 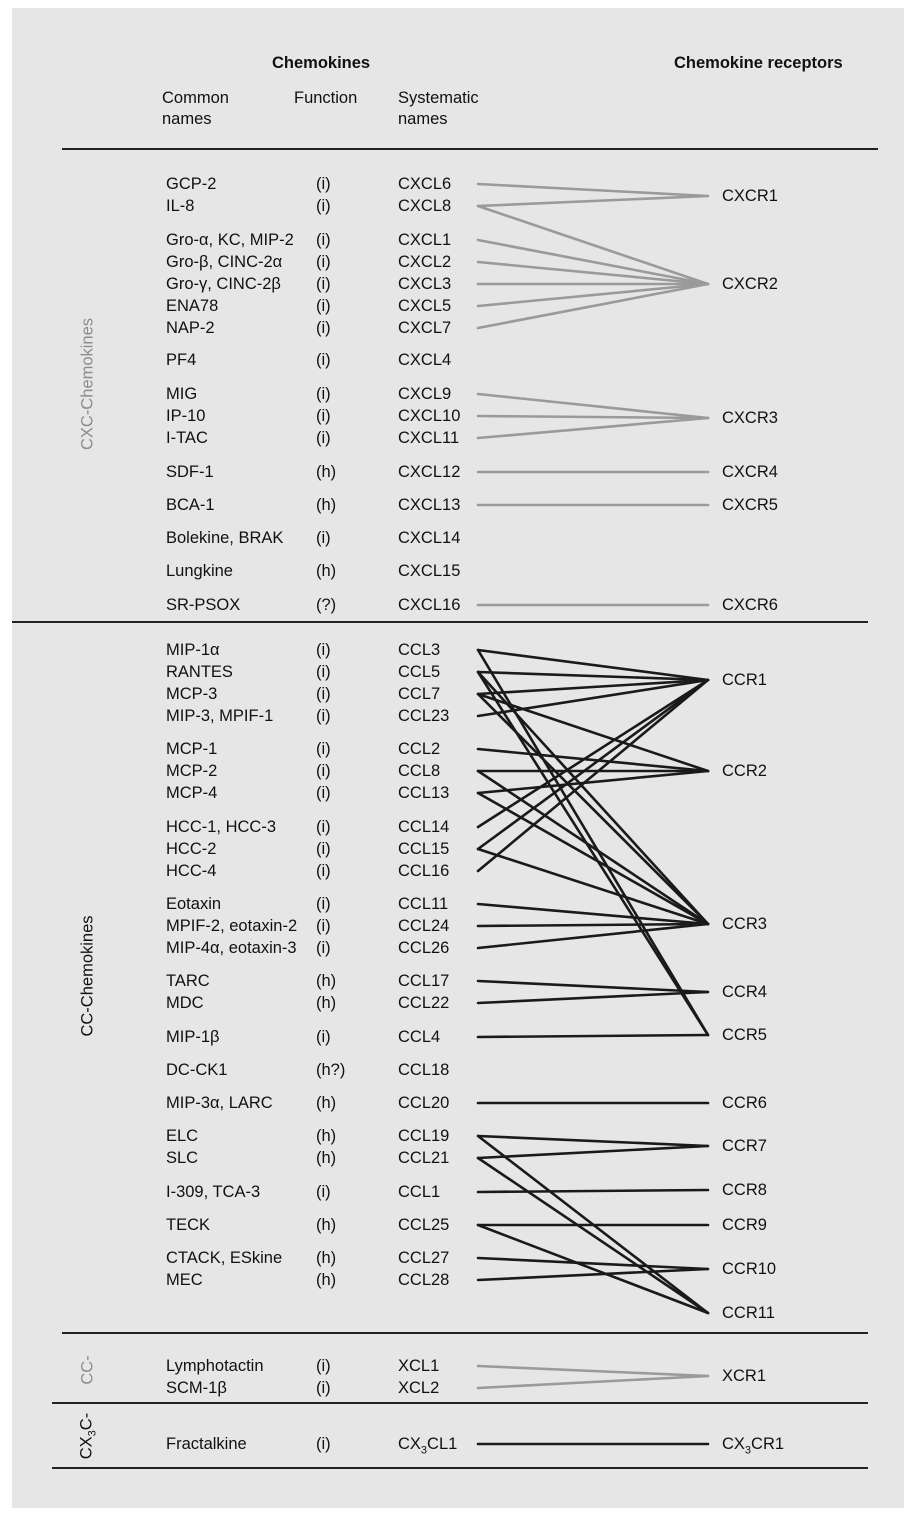 I want to click on chemokine-common-name: HCC-4, so click(x=191, y=871).